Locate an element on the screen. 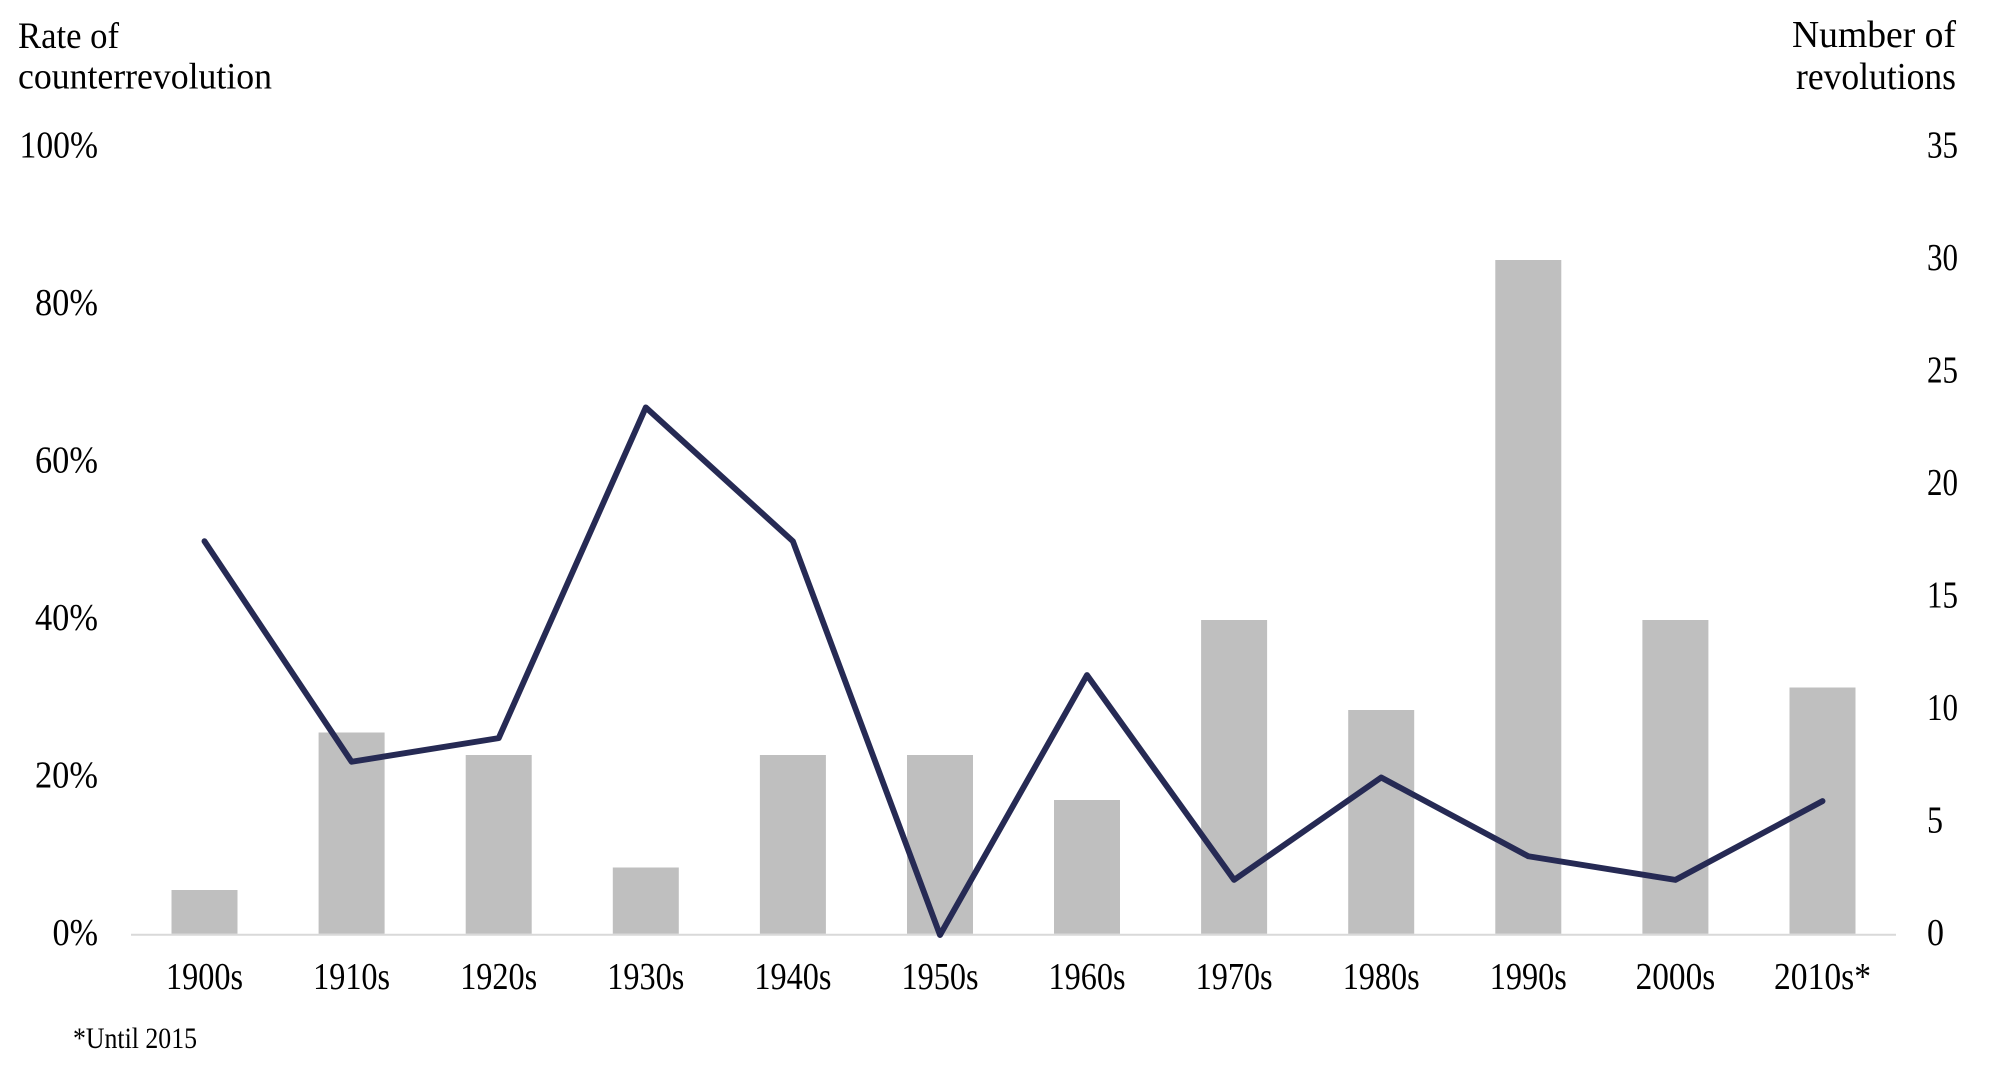  svg-text: 1970s is located at coordinates (1234, 977).